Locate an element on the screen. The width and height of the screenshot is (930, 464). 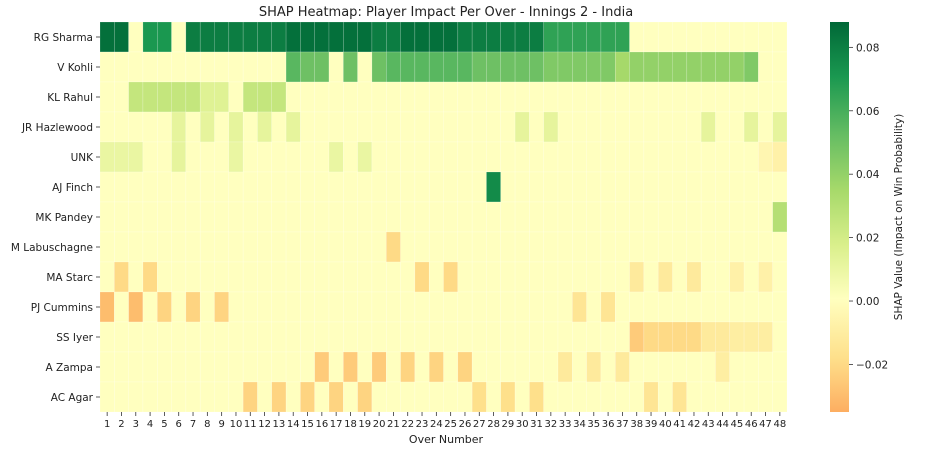
column-label: 33 is located at coordinates (565, 424).